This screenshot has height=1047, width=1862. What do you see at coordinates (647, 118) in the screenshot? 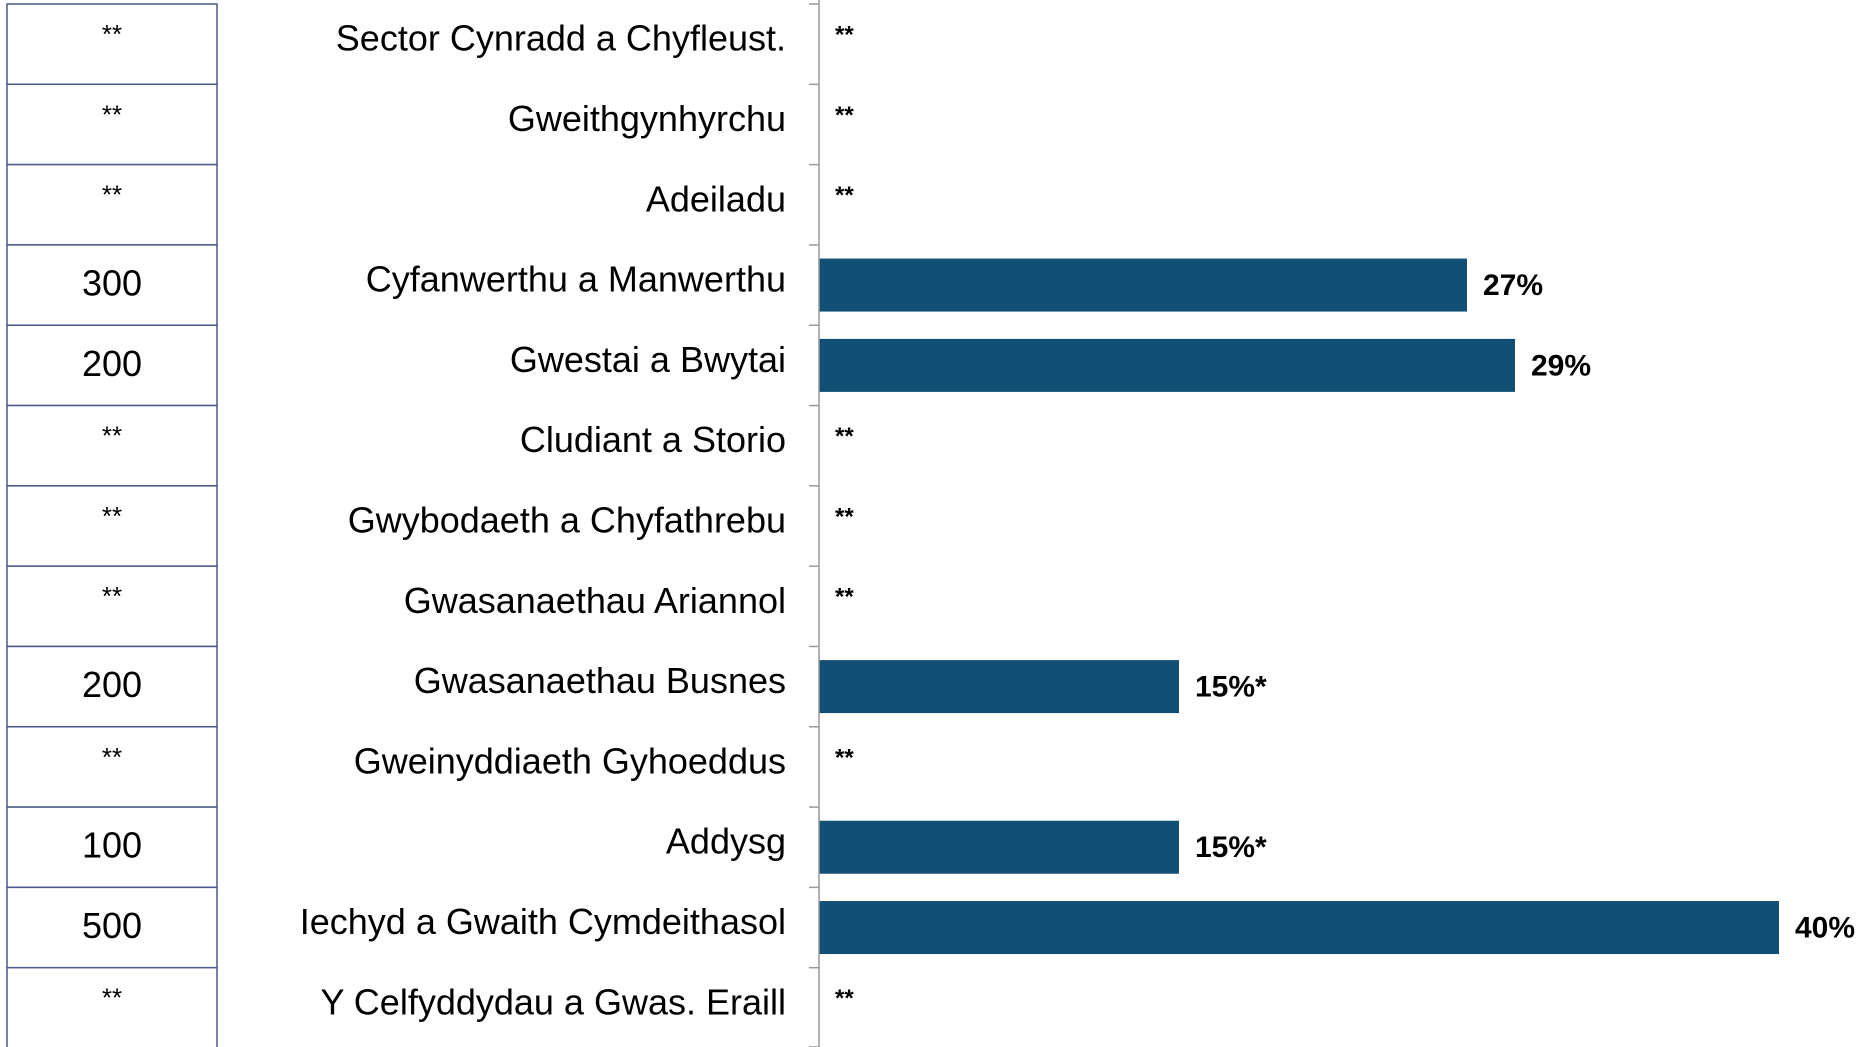
I see `category-label: Gweithgynhyrchu` at bounding box center [647, 118].